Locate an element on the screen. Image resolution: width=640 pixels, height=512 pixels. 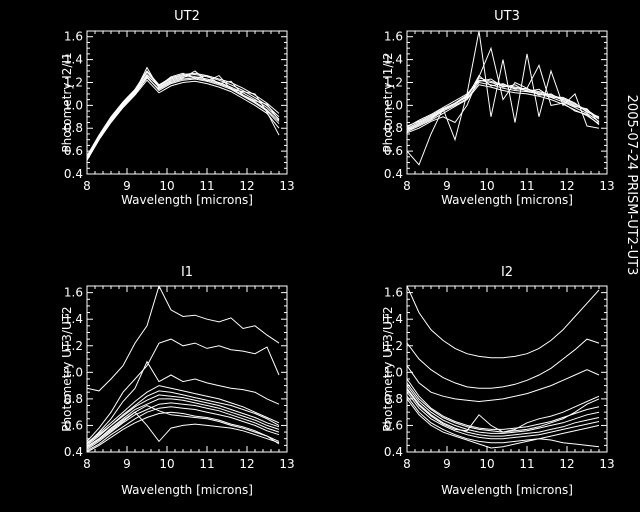
panel-title: UT3 is located at coordinates (507, 16).